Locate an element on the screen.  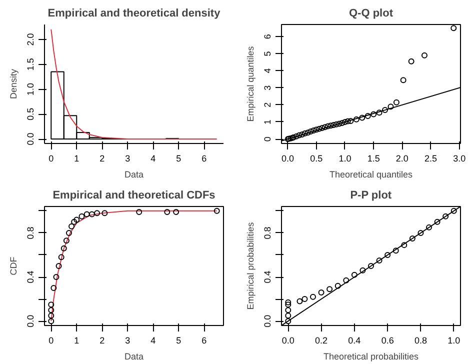
x-tick-label: 2.5 is located at coordinates (431, 159).